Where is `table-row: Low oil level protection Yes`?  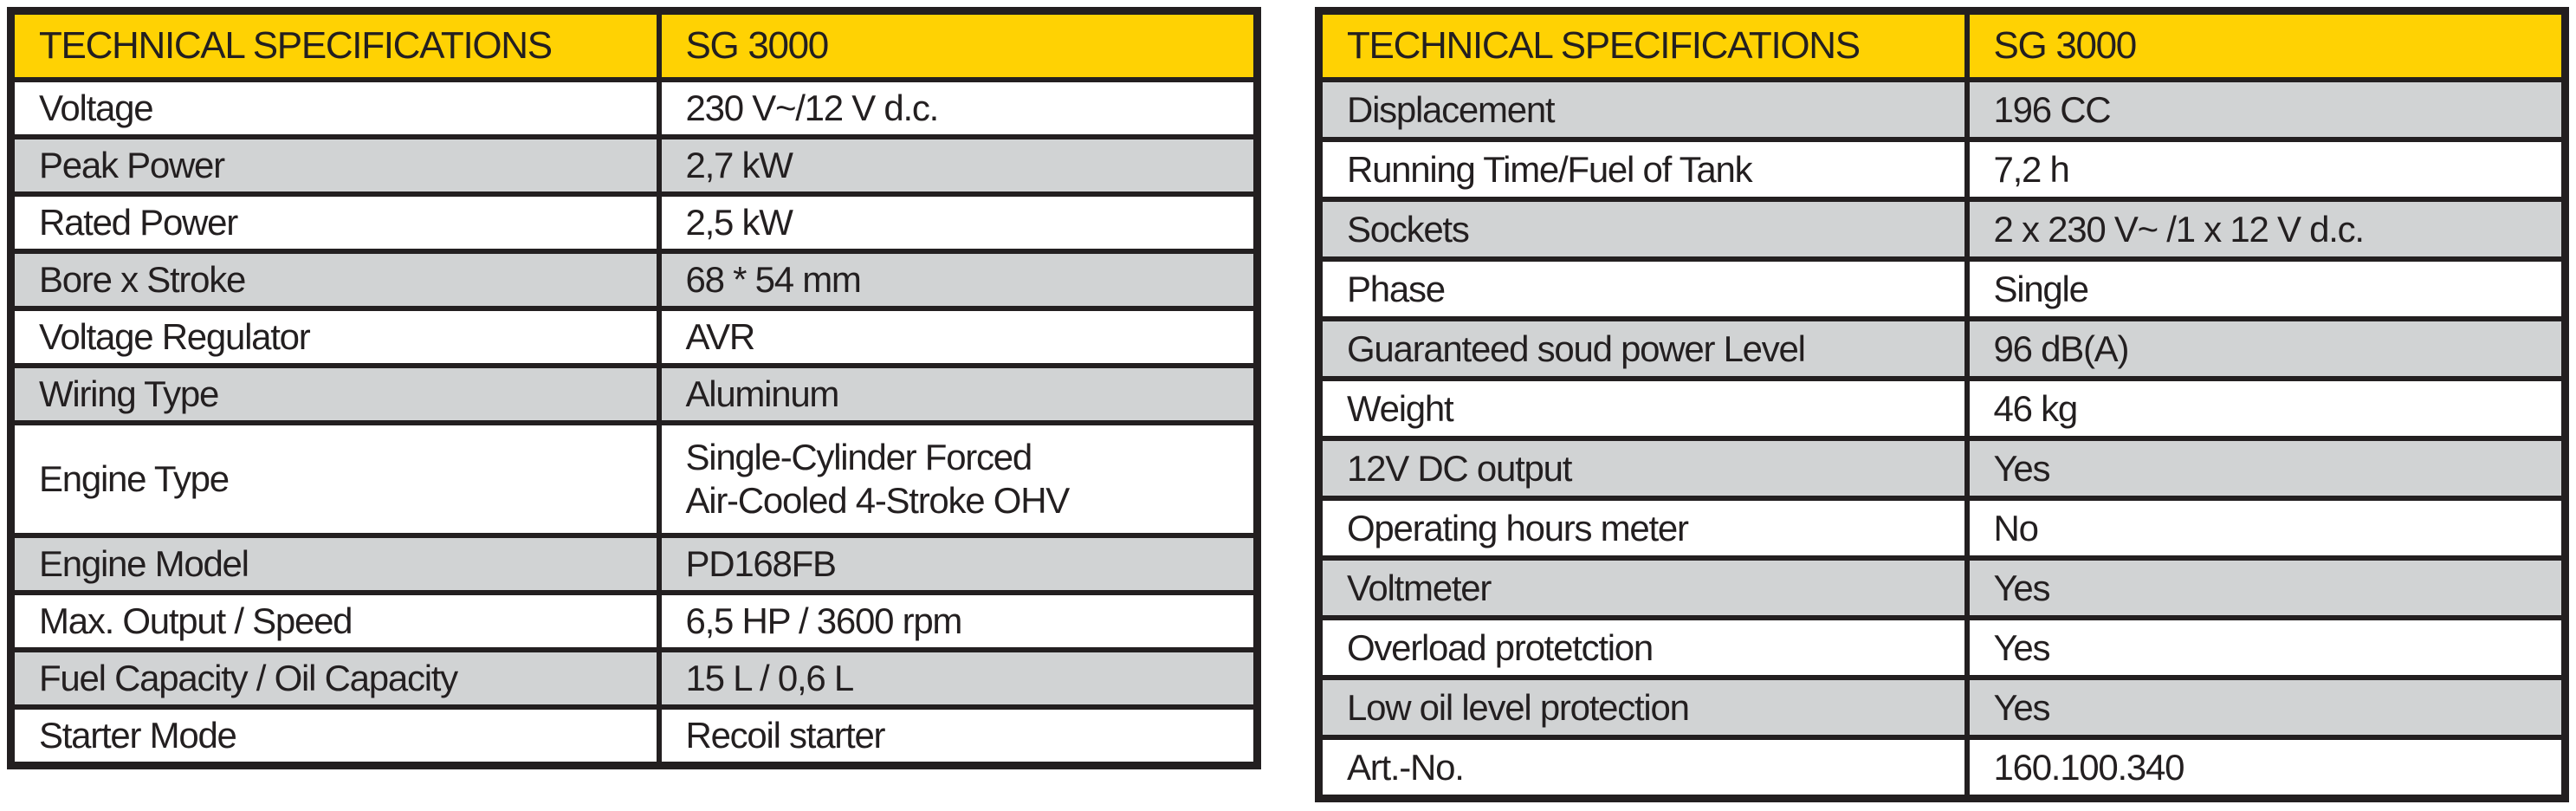
table-row: Low oil level protection Yes is located at coordinates (1942, 707).